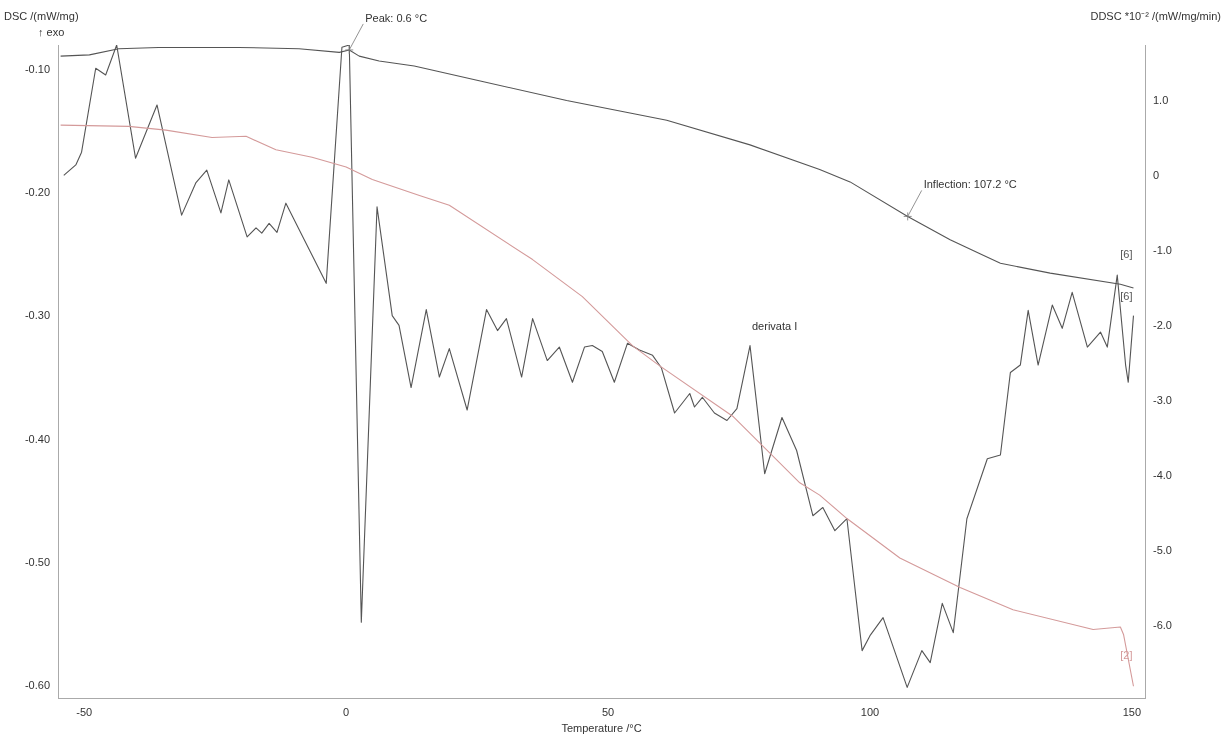  I want to click on x-tick-label: 100, so click(870, 712).